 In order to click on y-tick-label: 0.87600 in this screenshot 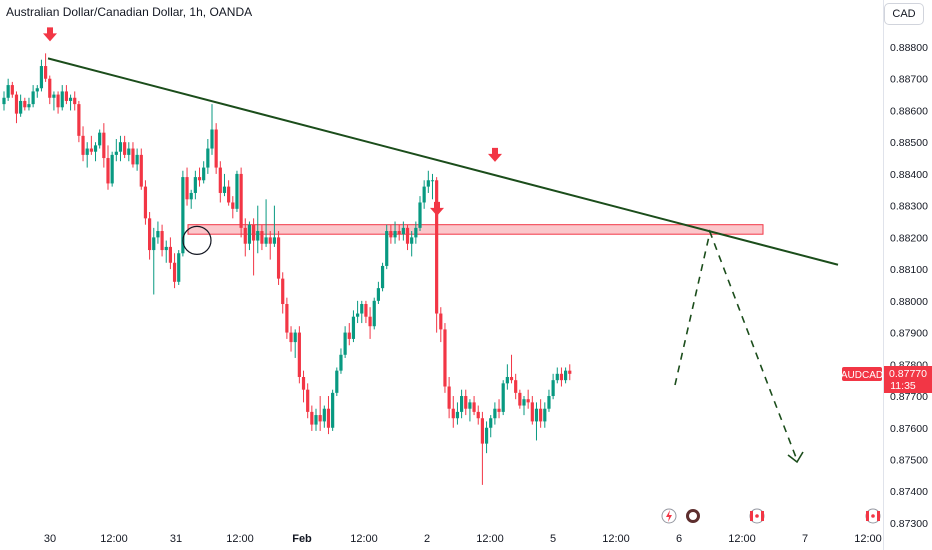, I will do `click(909, 429)`.